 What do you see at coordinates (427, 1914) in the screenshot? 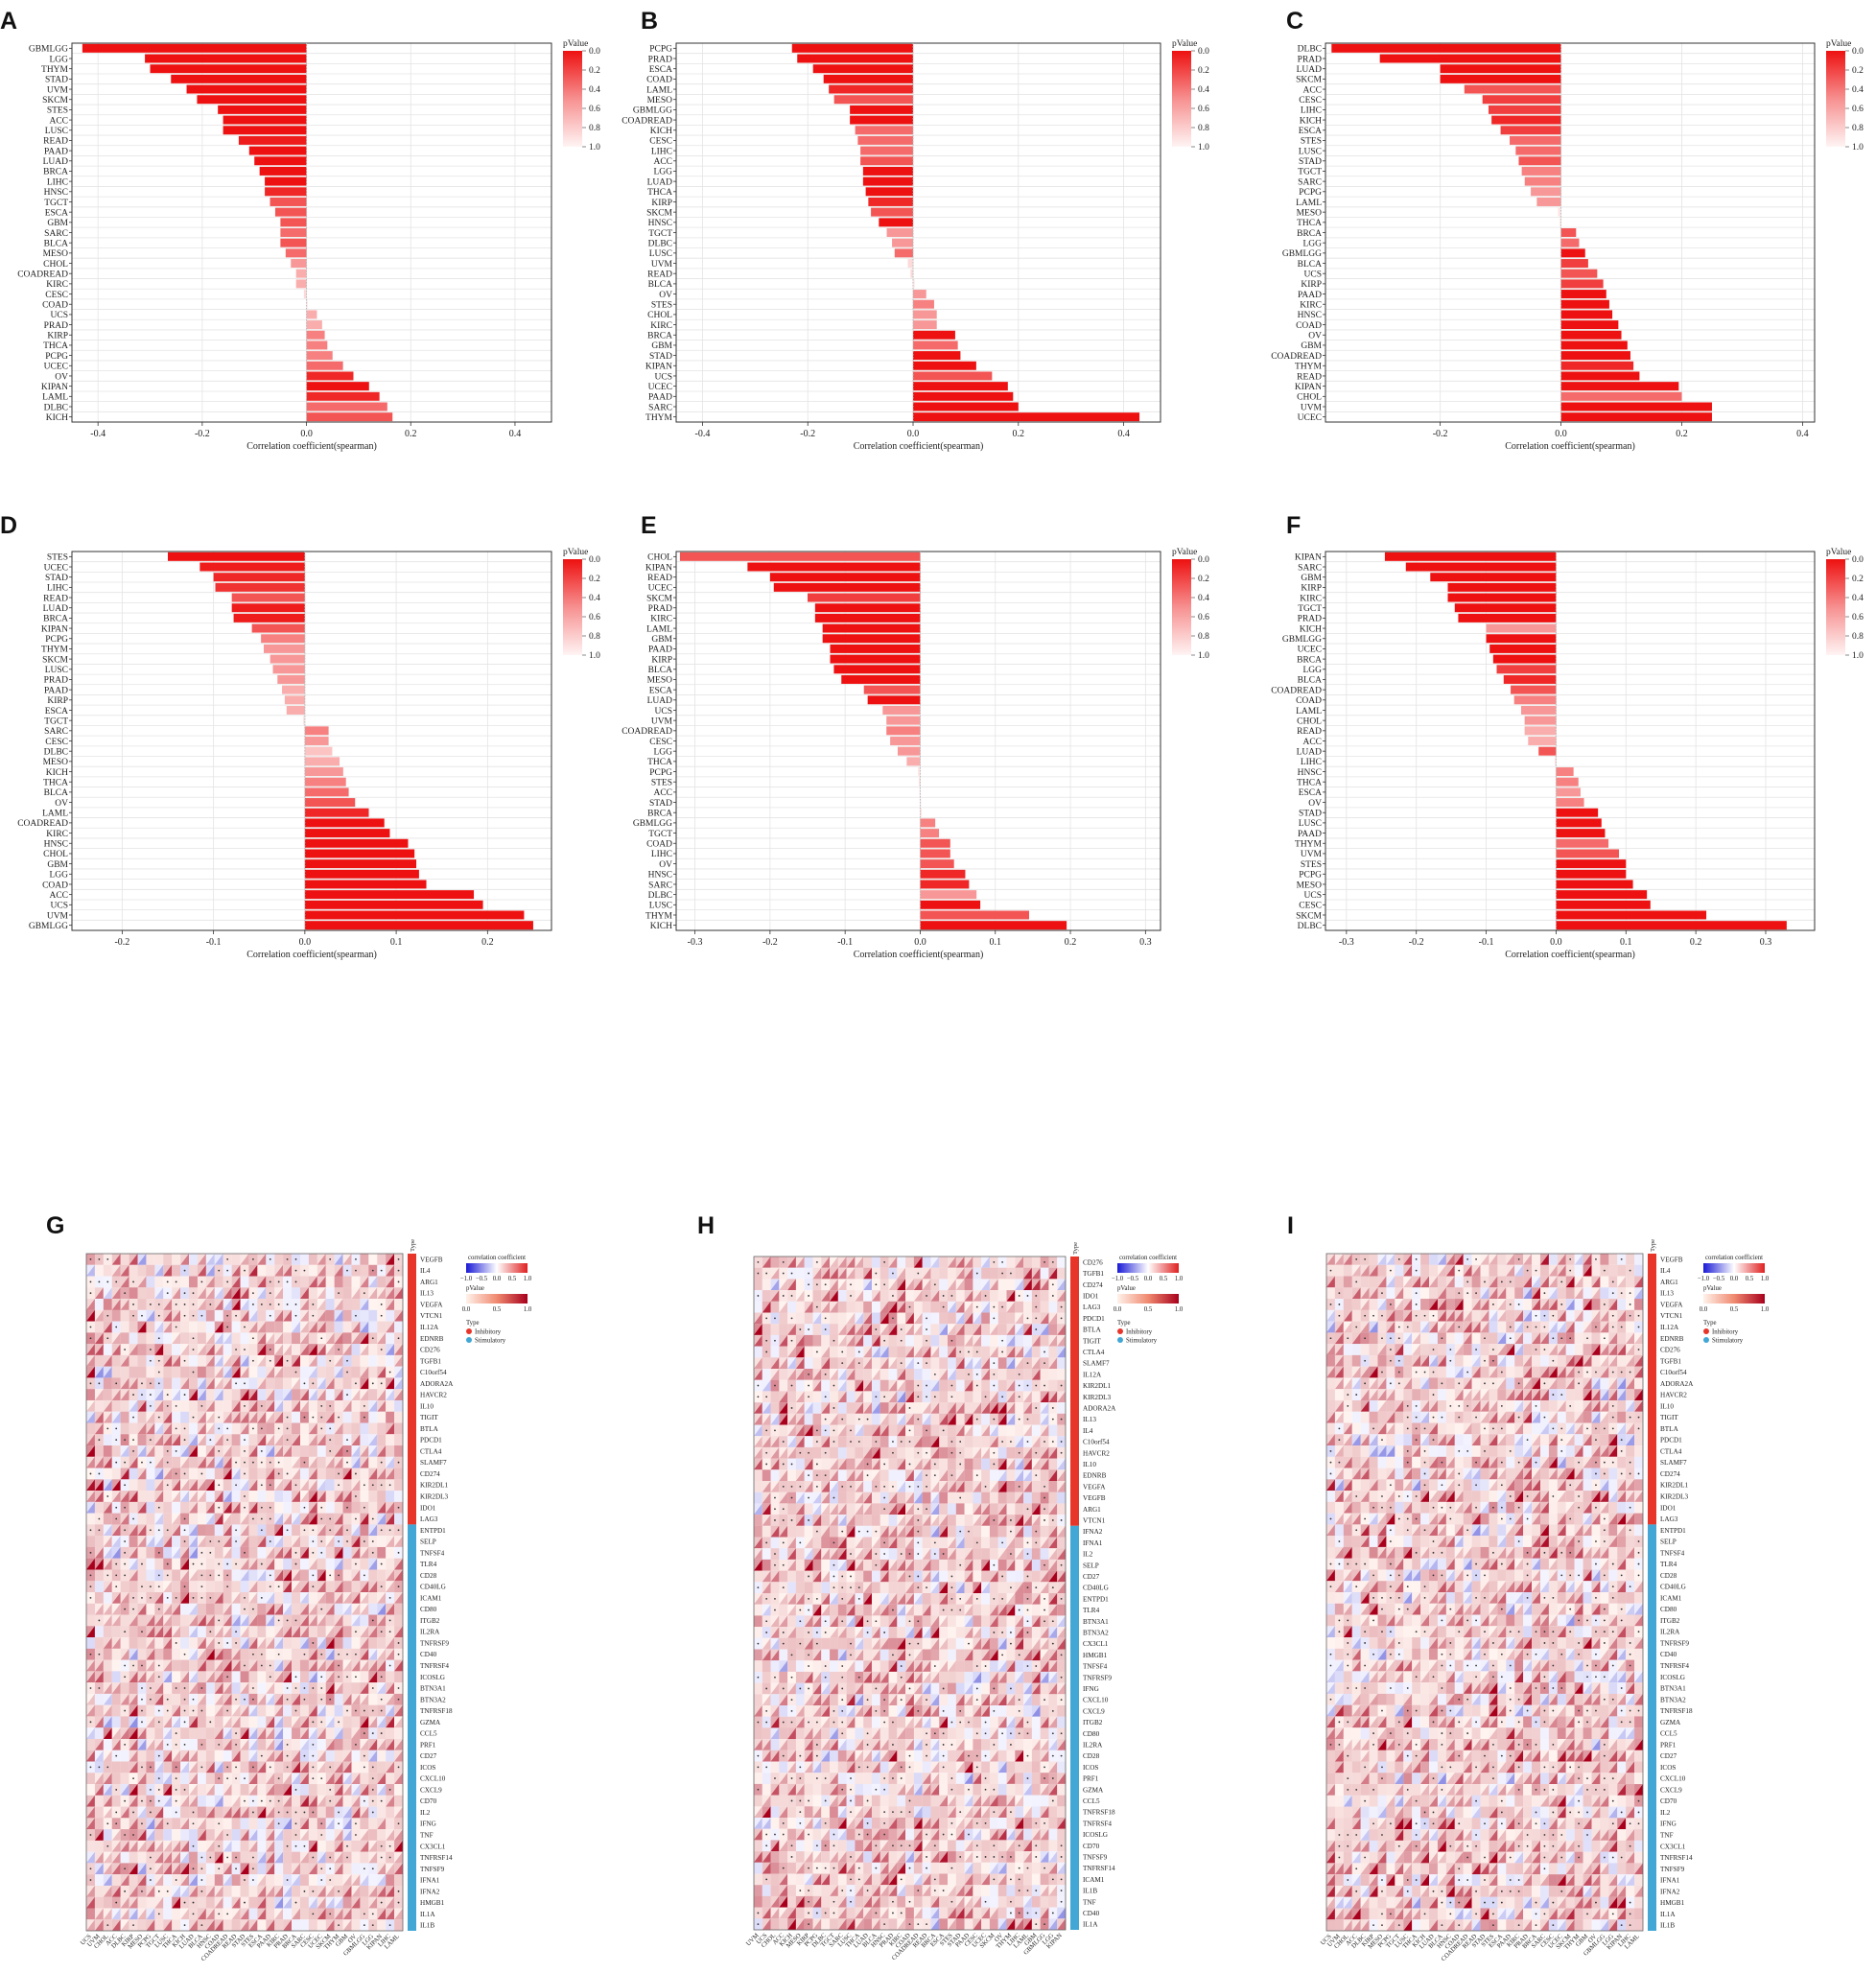
I see `heatmap-row-label: IL1A` at bounding box center [427, 1914].